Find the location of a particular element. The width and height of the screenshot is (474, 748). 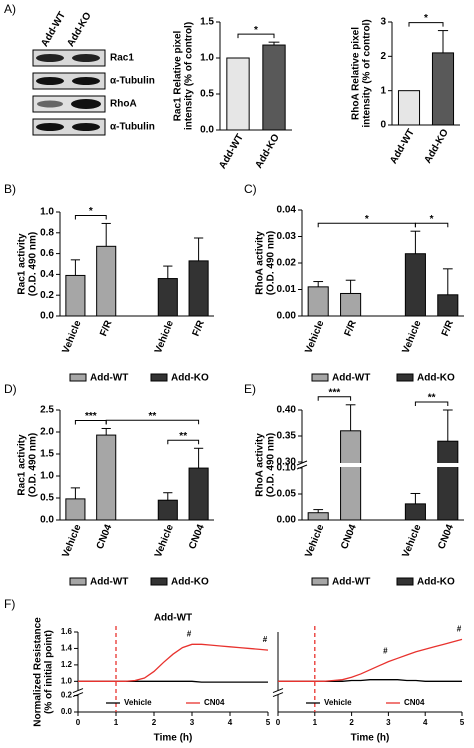

lane-label: Add-WT is located at coordinates (53, 29).